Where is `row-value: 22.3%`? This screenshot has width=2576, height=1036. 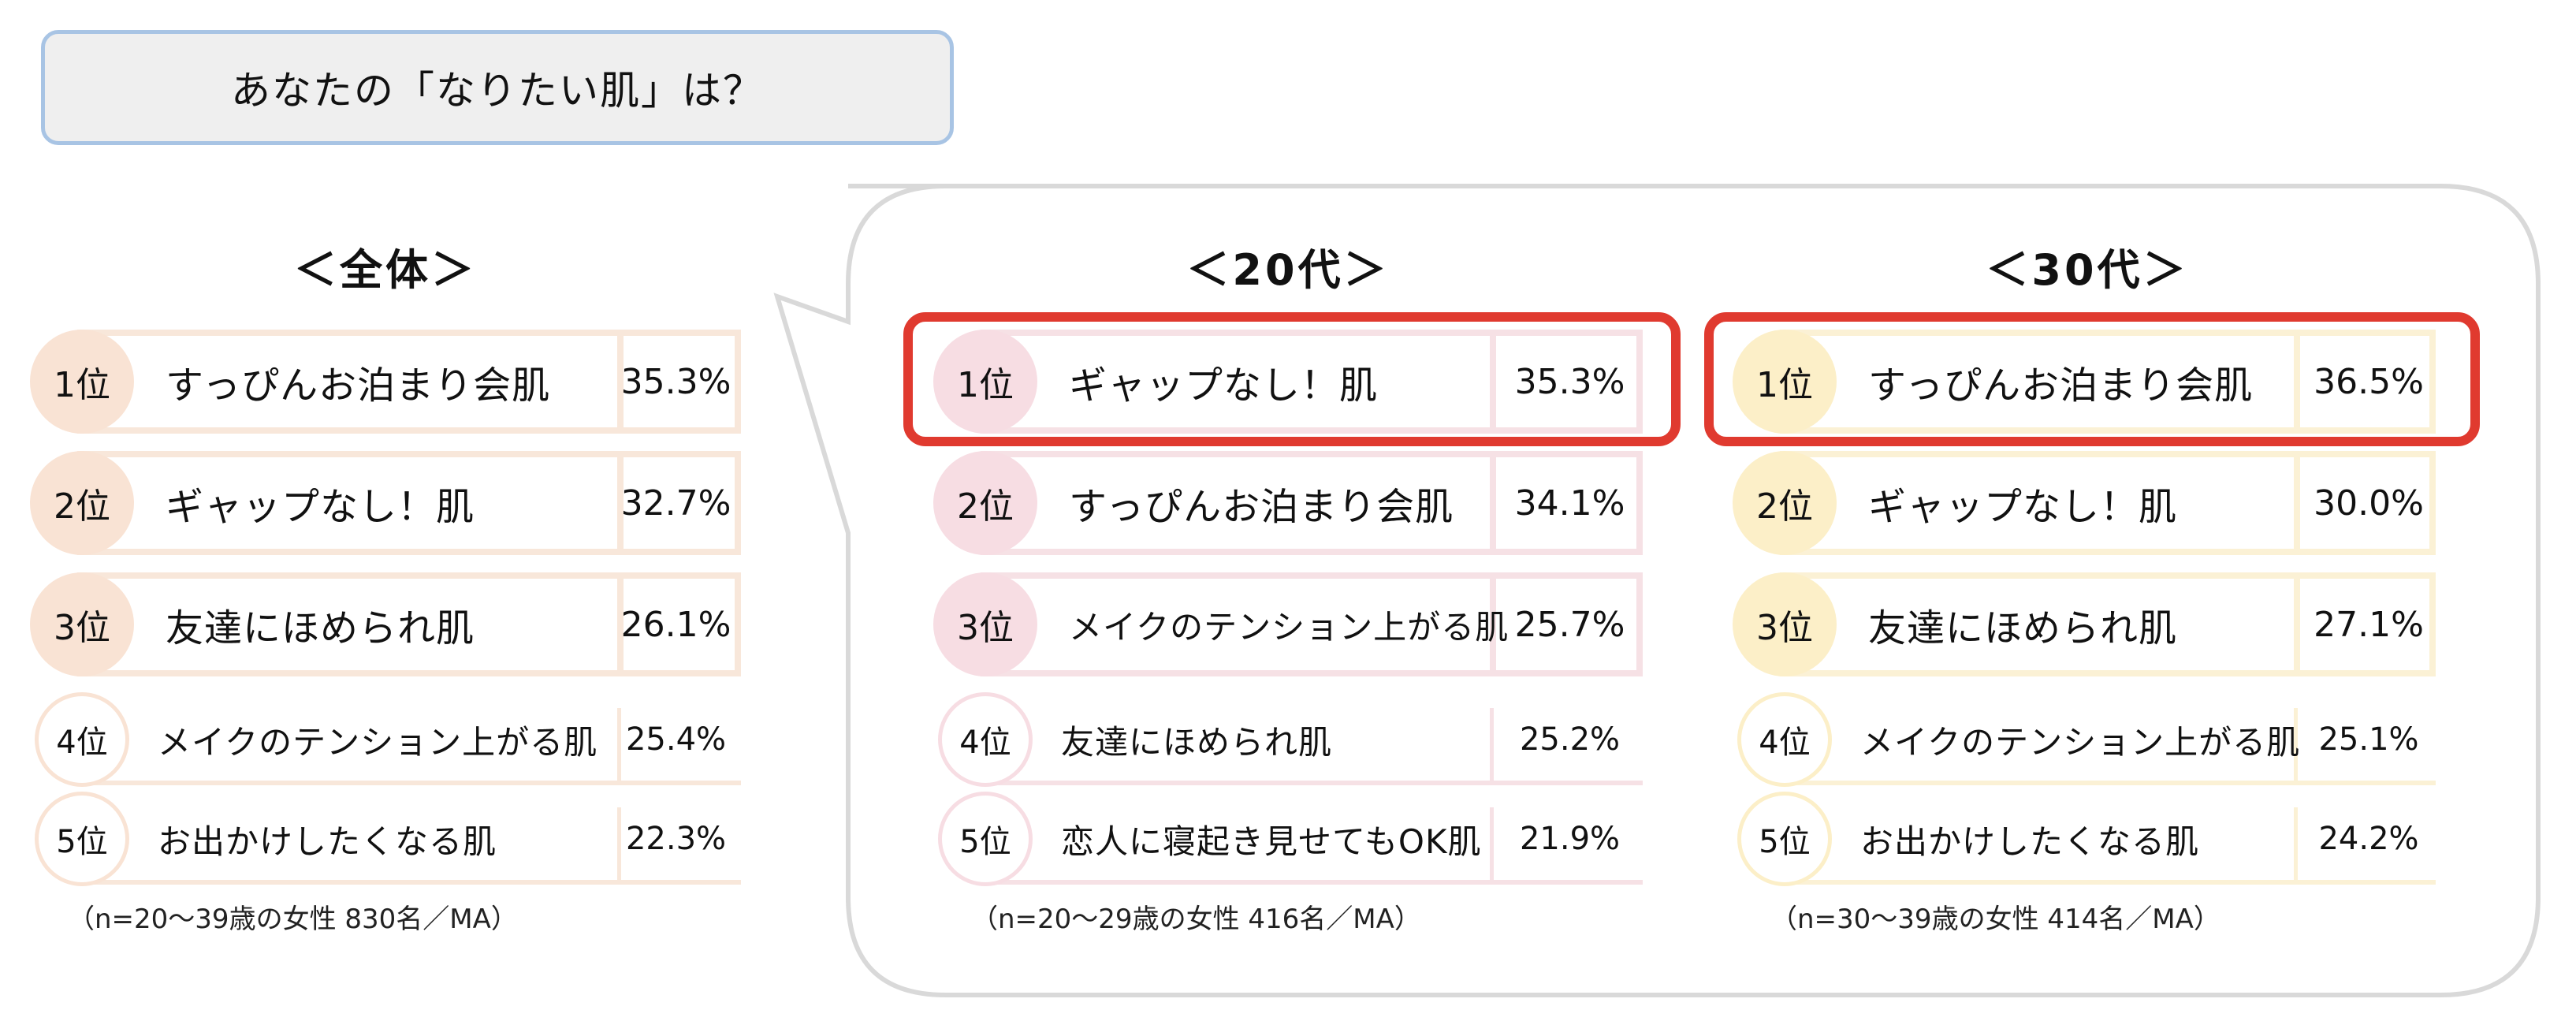
row-value: 22.3% is located at coordinates (676, 839).